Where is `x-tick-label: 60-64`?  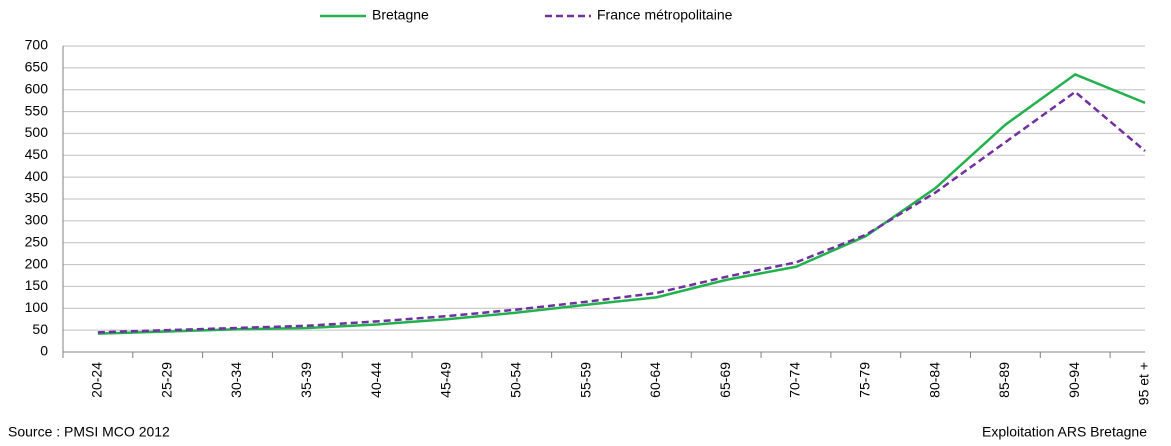
x-tick-label: 60-64 is located at coordinates (655, 380).